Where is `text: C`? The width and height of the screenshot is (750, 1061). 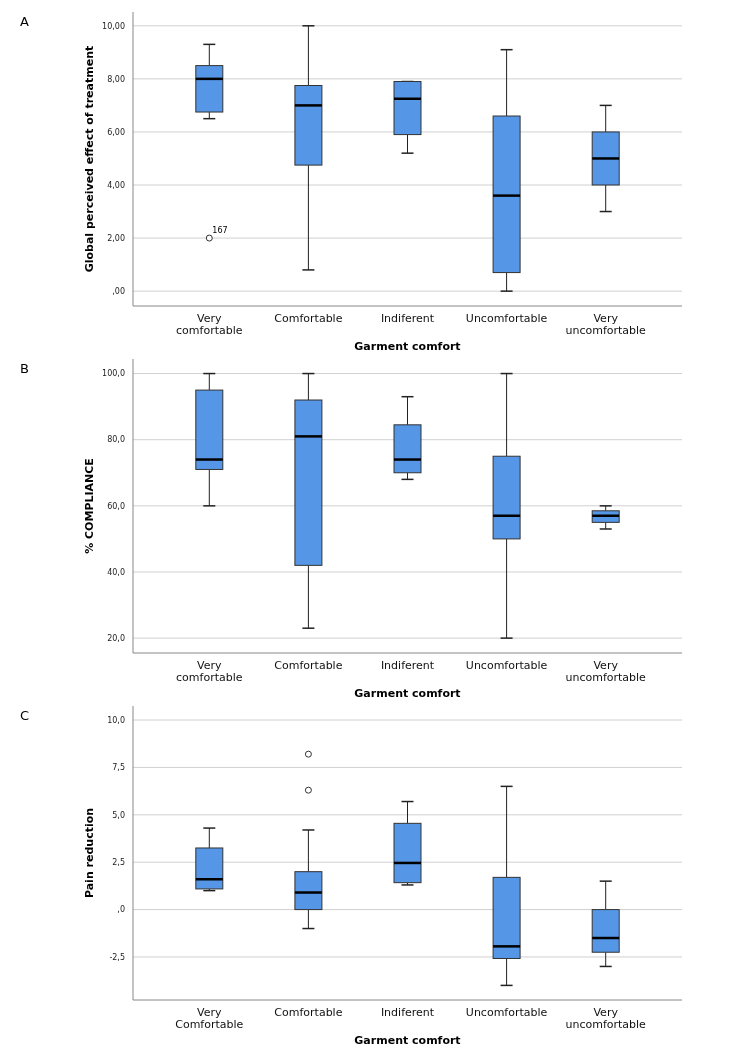 text: C is located at coordinates (25, 715).